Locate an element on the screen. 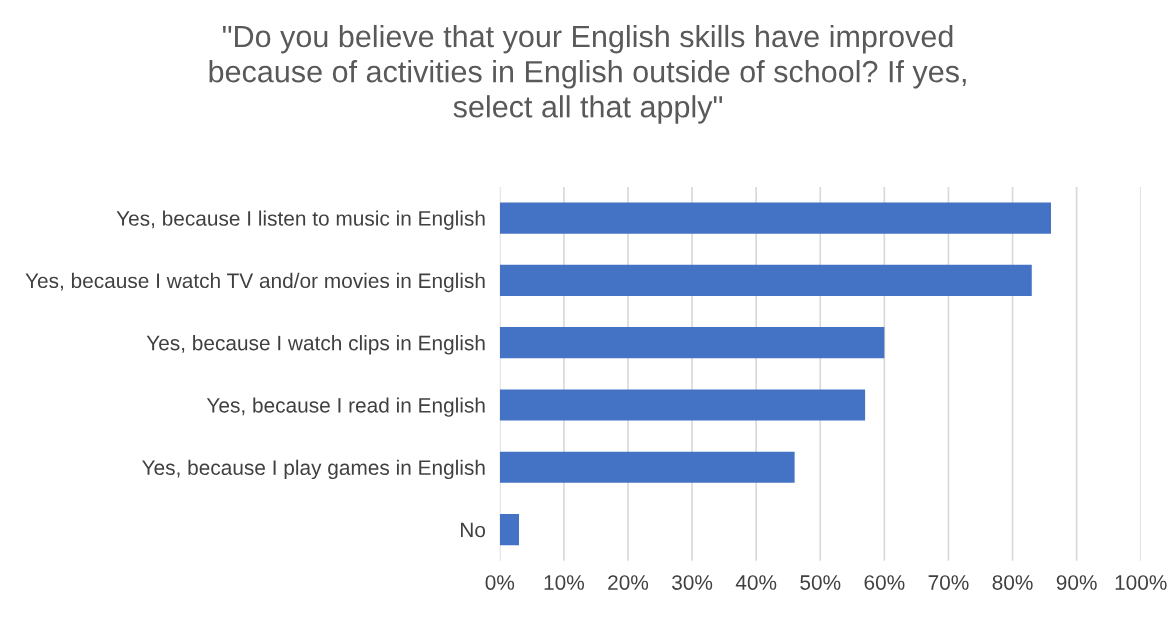 This screenshot has height=623, width=1176. y-tick-label: No is located at coordinates (473, 530).